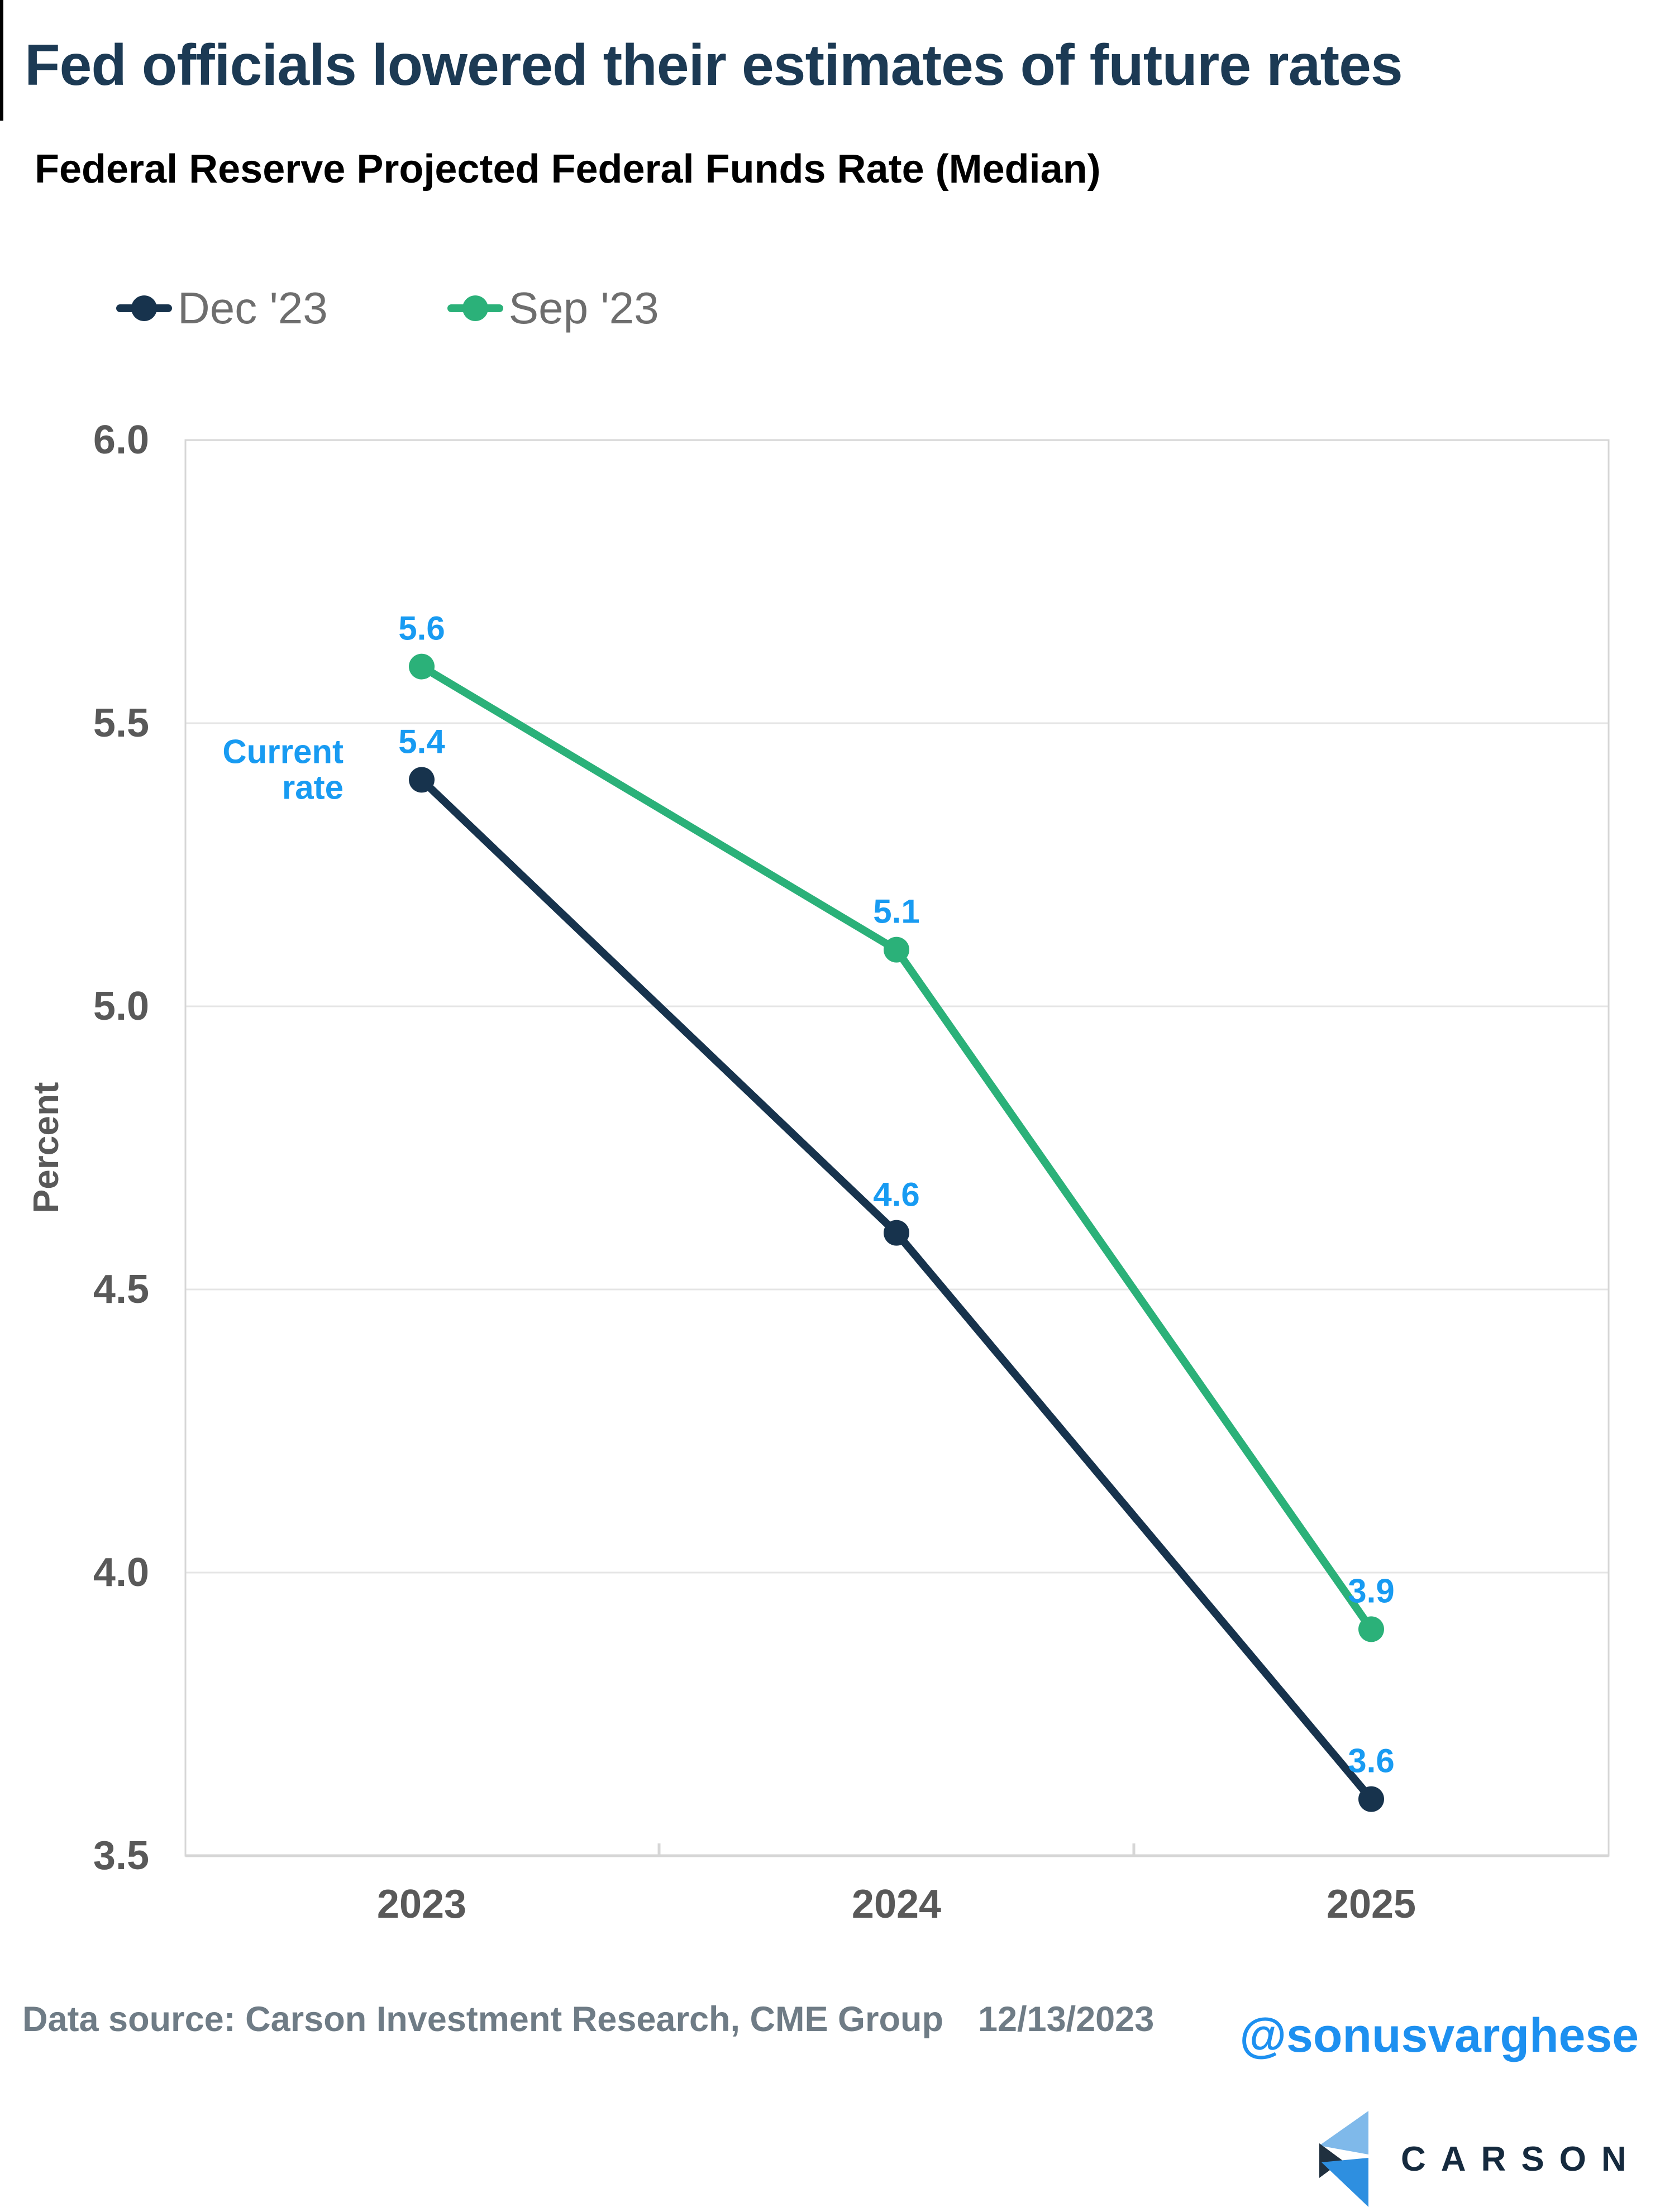  What do you see at coordinates (584, 308) in the screenshot?
I see `legend-label: Sep '23` at bounding box center [584, 308].